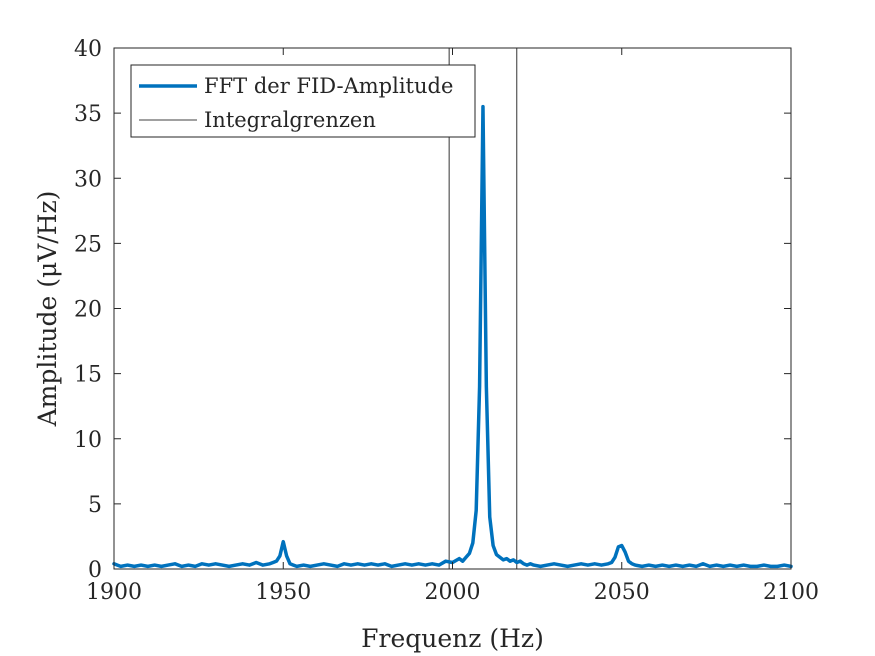  Describe the element at coordinates (88, 440) in the screenshot. I see `y-tick-label: 10` at that location.